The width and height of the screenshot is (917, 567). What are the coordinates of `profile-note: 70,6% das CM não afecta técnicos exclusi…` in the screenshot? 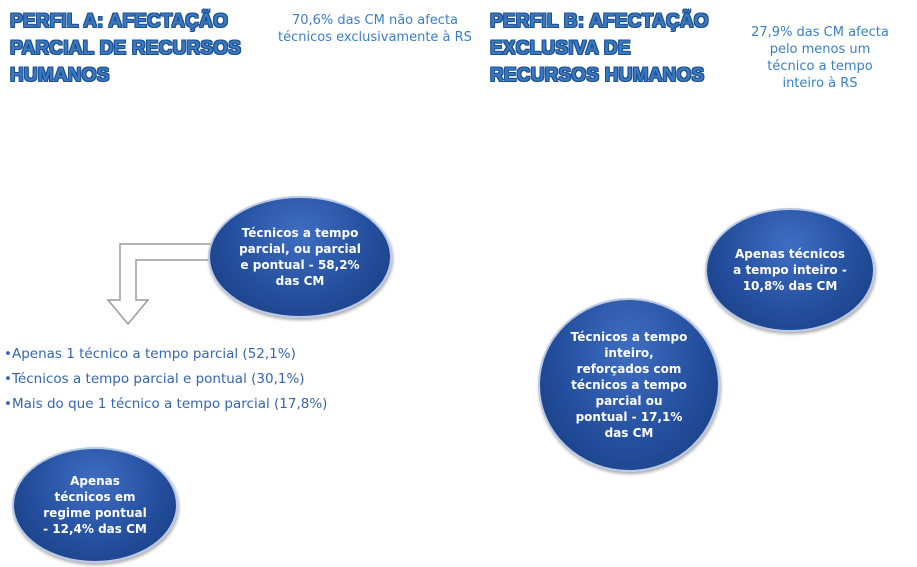 It's located at (375, 29).